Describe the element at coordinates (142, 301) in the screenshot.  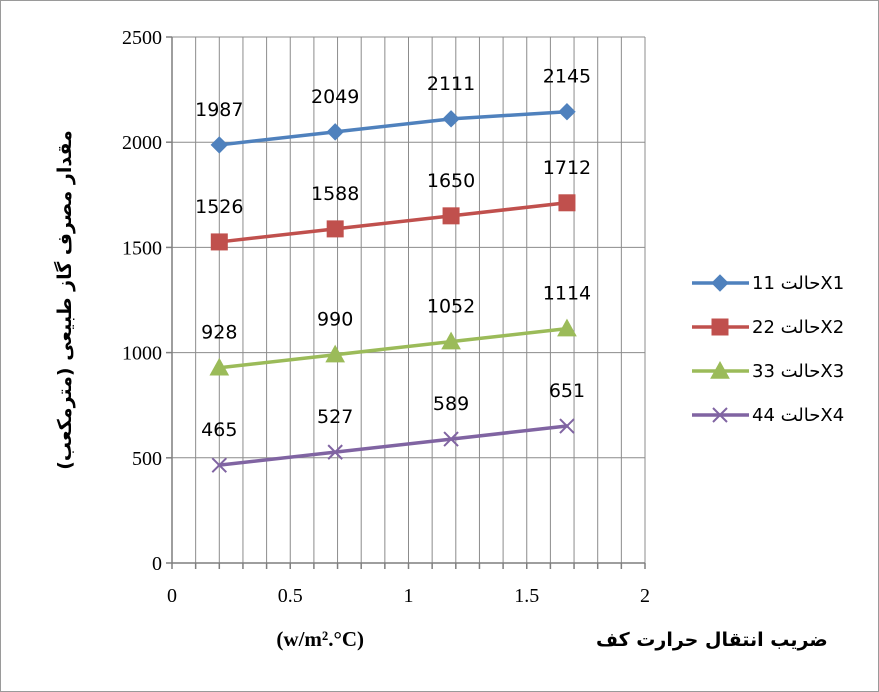
I see `y-tick-labels: 0 500 1000 1500 2000 2500` at that location.